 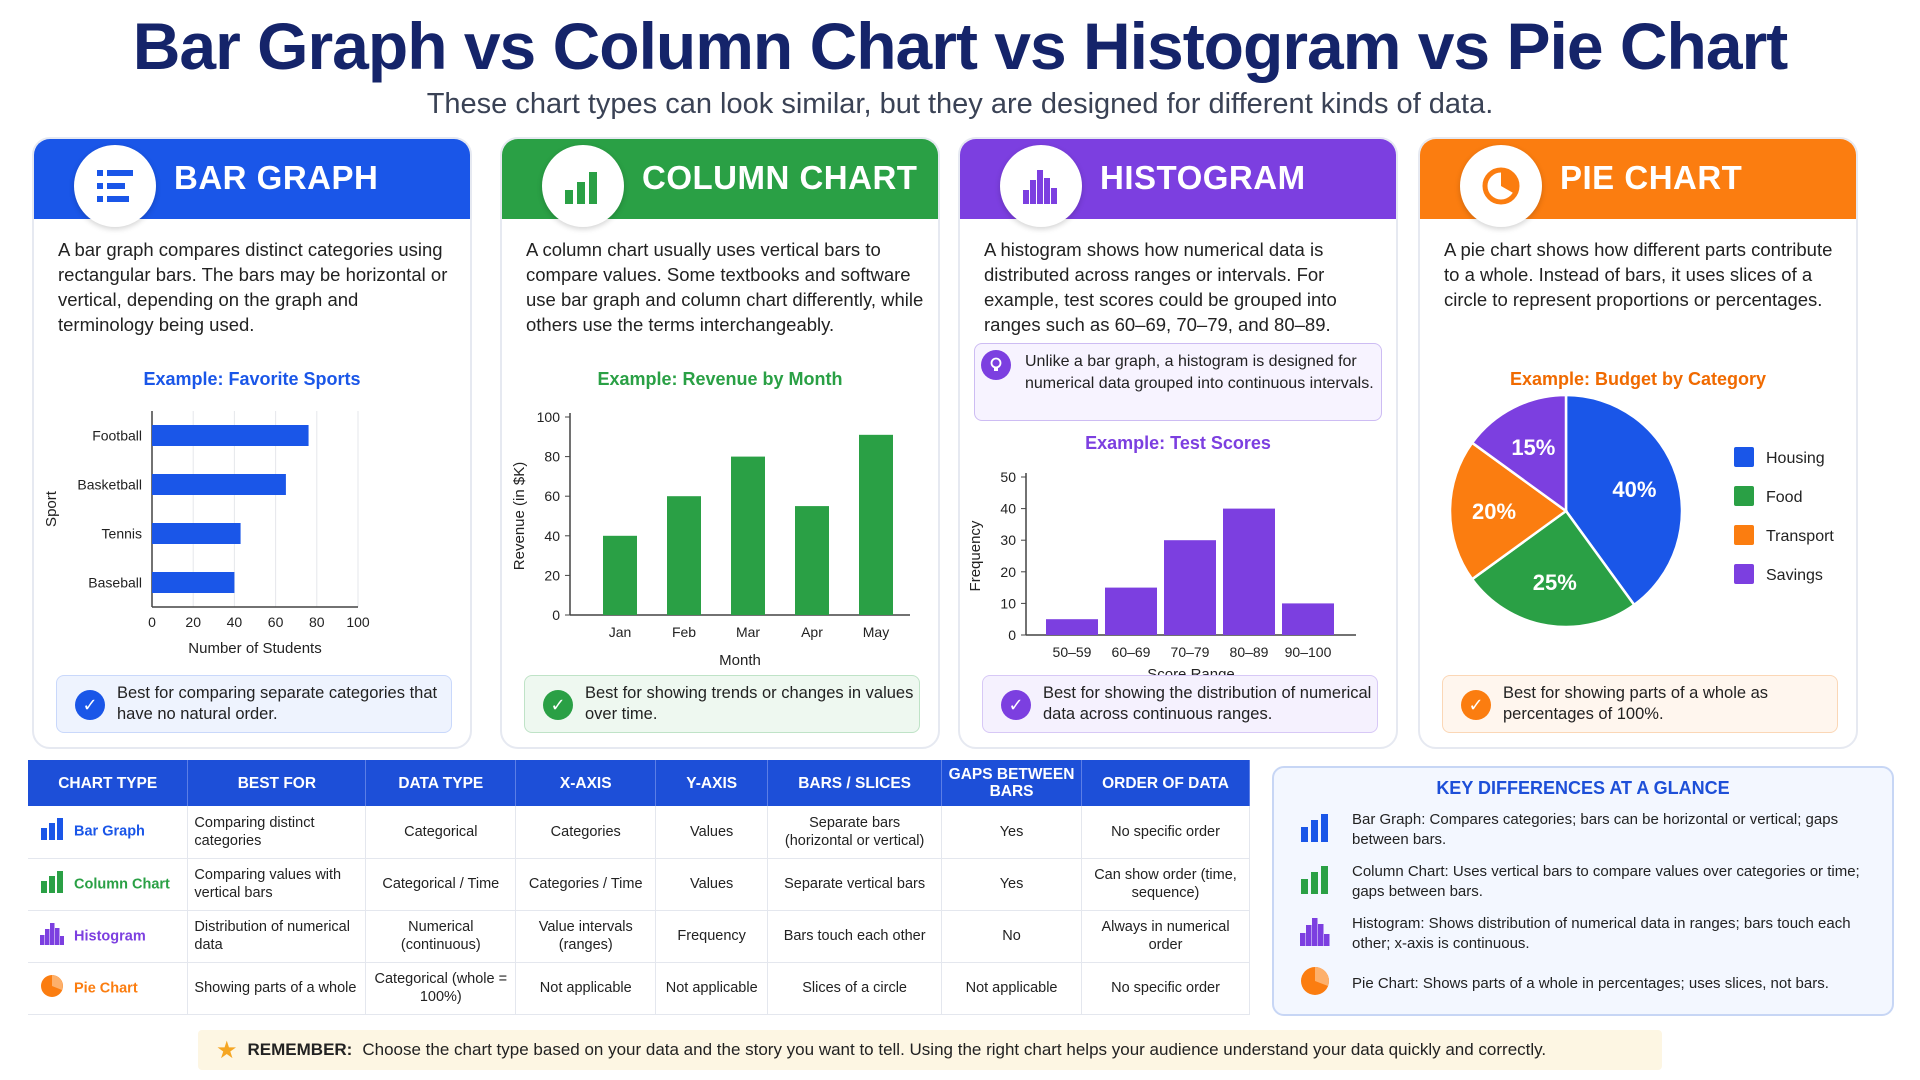 What do you see at coordinates (1178, 443) in the screenshot?
I see `chart-title: Example: Test Scores` at bounding box center [1178, 443].